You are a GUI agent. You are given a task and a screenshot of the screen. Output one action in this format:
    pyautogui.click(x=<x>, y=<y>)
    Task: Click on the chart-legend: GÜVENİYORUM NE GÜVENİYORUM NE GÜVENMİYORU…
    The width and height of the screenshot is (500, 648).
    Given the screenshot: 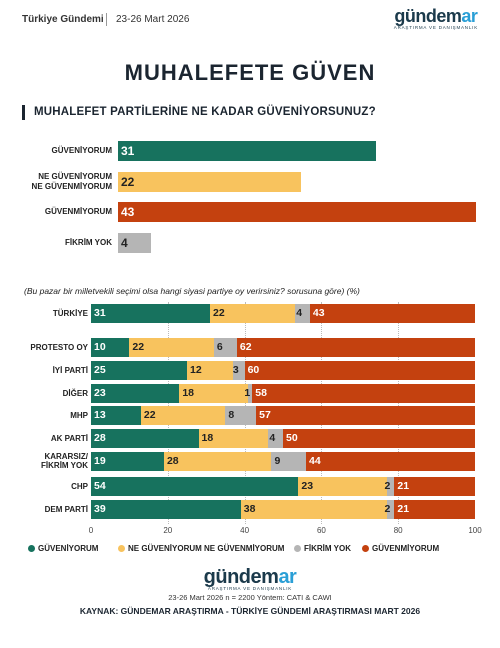 What is the action you would take?
    pyautogui.click(x=253, y=550)
    